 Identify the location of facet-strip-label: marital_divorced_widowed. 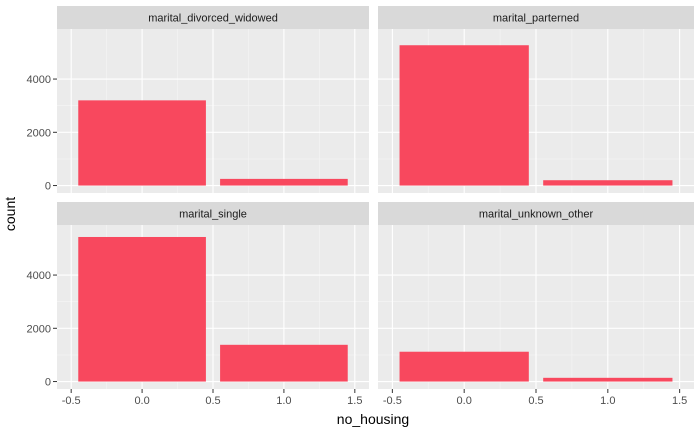
(213, 19).